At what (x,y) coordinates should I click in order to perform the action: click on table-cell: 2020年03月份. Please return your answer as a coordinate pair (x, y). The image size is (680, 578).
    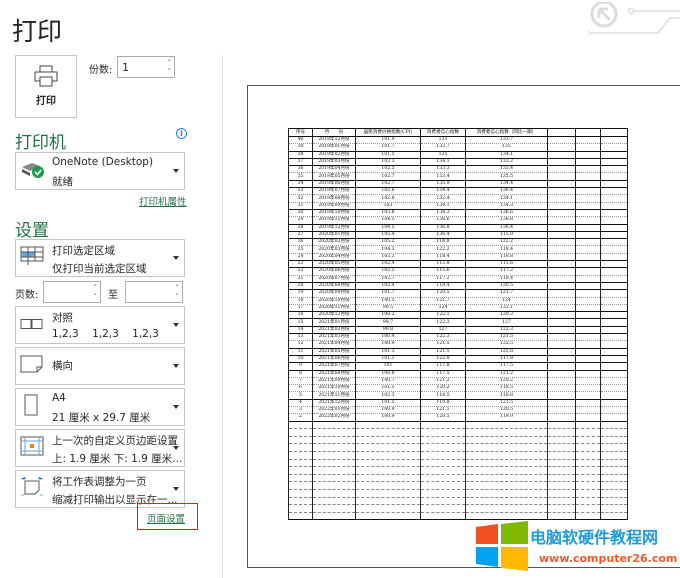
    Looking at the image, I should click on (334, 249).